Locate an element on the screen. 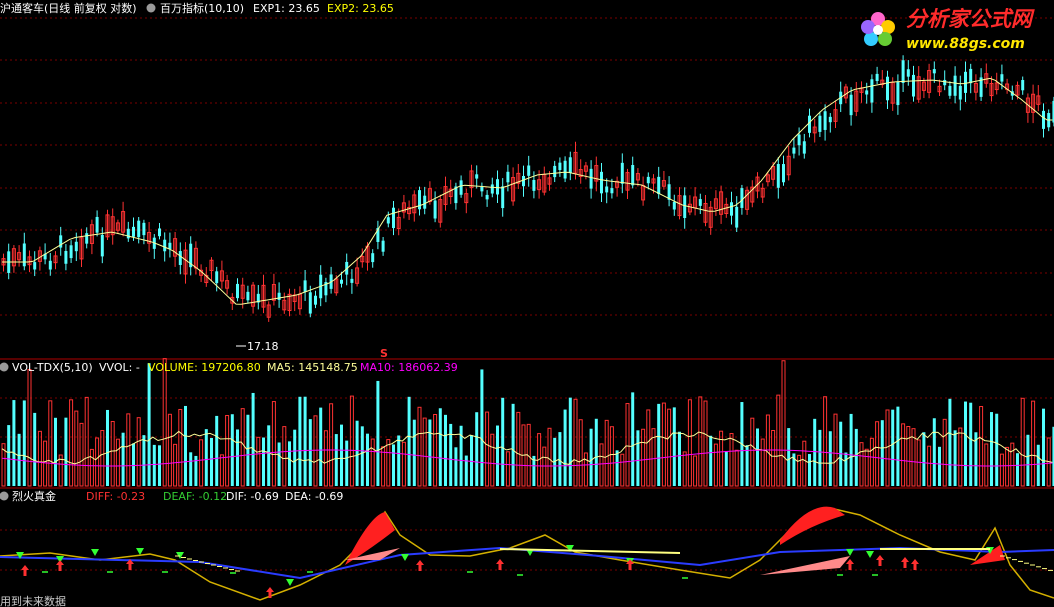  ma5-value: MA5: 145148.75 is located at coordinates (312, 367).